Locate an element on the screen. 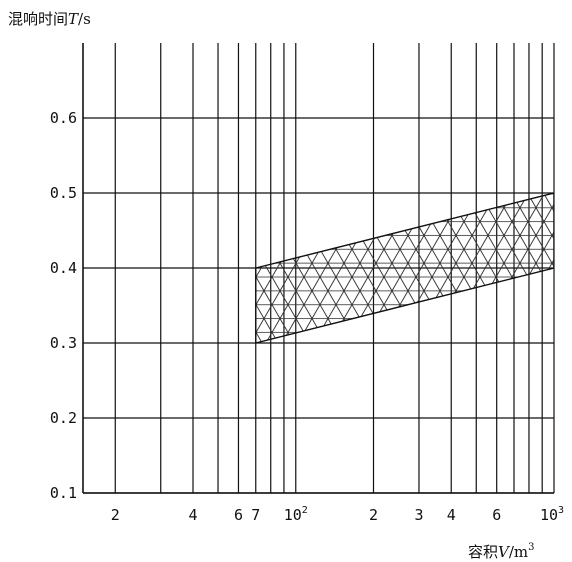  reverberation-band is located at coordinates (404, 268).